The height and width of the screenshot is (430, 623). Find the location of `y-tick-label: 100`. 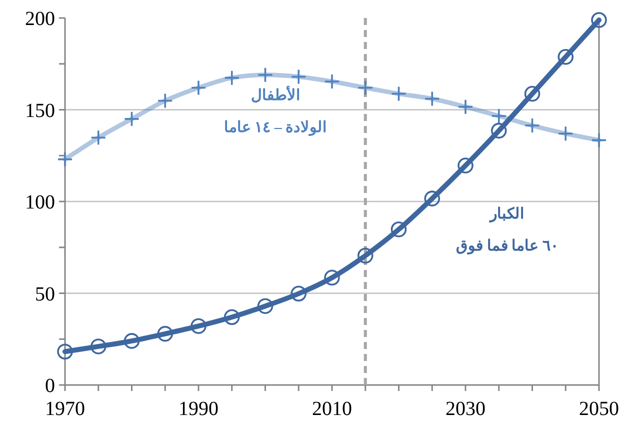

y-tick-label: 100 is located at coordinates (40, 203).